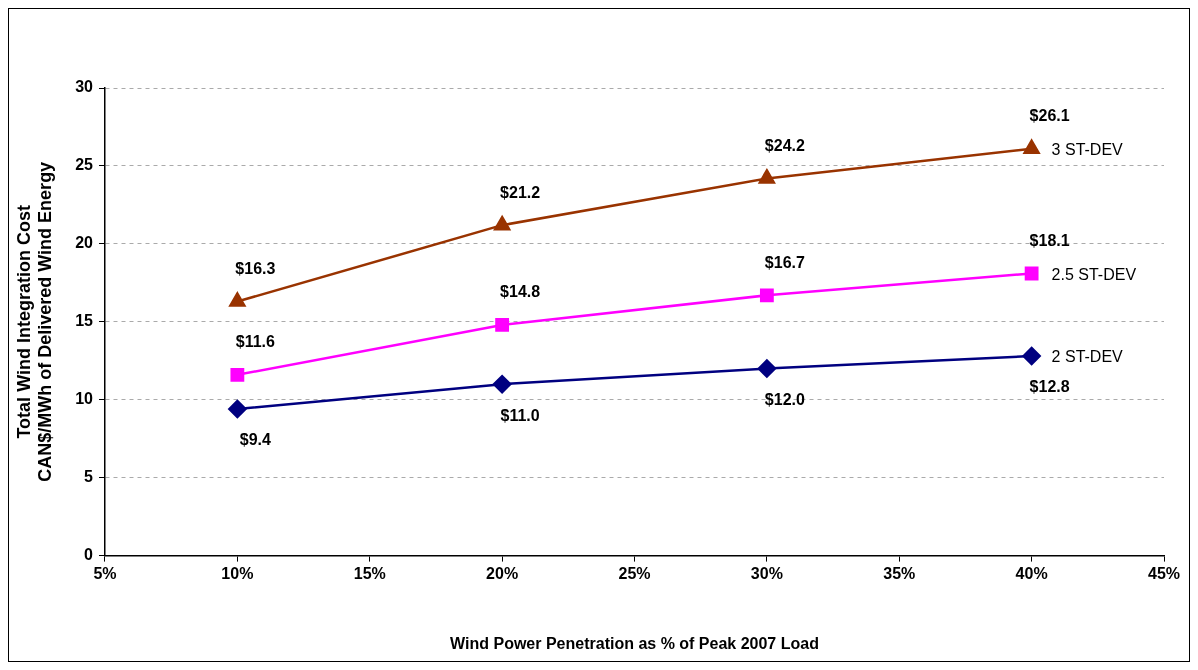 The height and width of the screenshot is (670, 1198). What do you see at coordinates (520, 415) in the screenshot?
I see `data-label: $11.0` at bounding box center [520, 415].